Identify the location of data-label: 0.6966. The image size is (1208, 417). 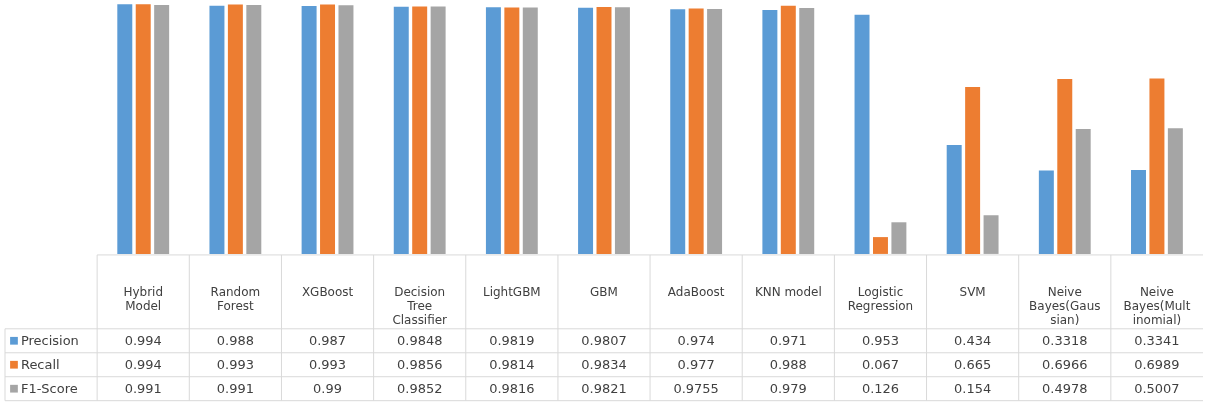
(1065, 364).